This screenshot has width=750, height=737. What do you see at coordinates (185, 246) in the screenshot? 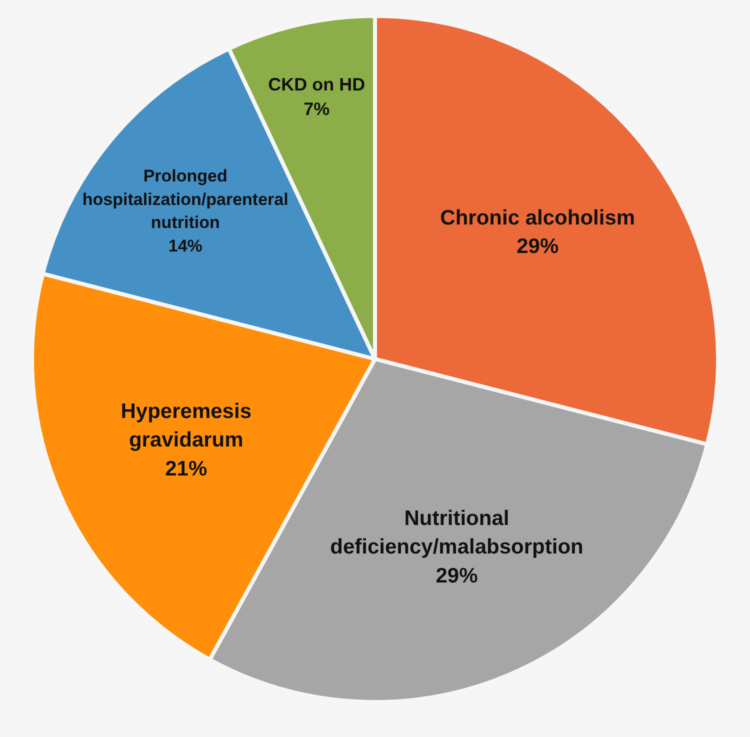
I see `data-label: 14%` at bounding box center [185, 246].